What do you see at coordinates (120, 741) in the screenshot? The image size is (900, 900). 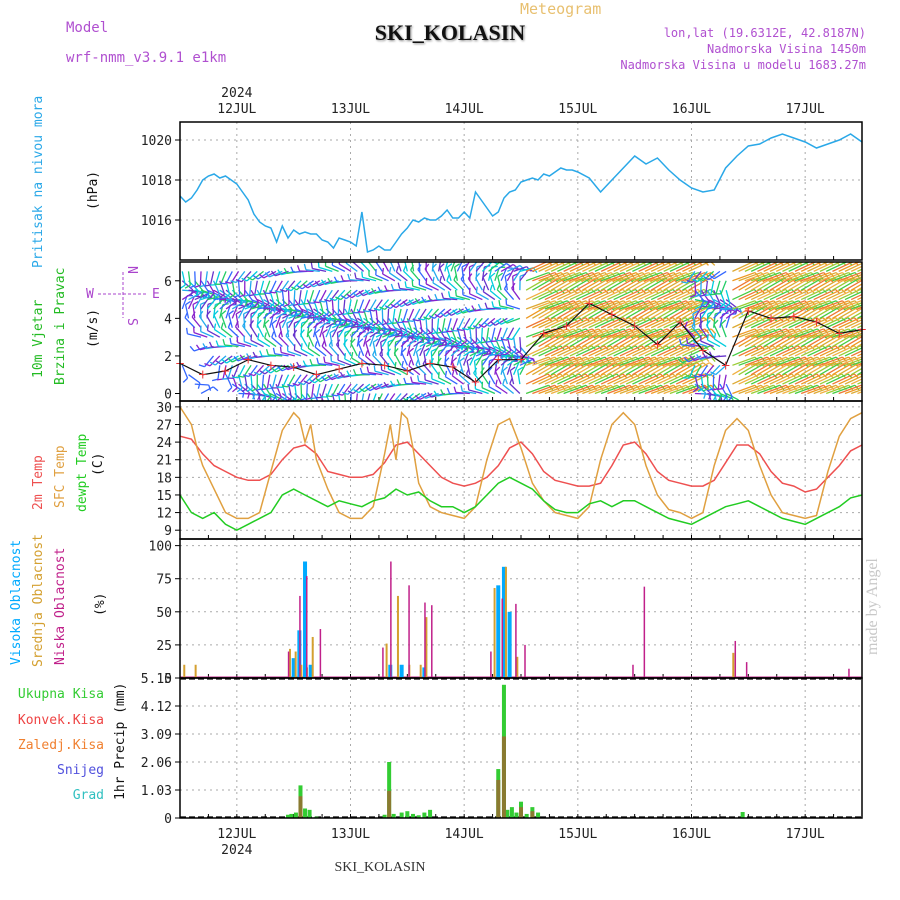 I see `y-axis-label: 1hr Precip (mm)` at bounding box center [120, 741].